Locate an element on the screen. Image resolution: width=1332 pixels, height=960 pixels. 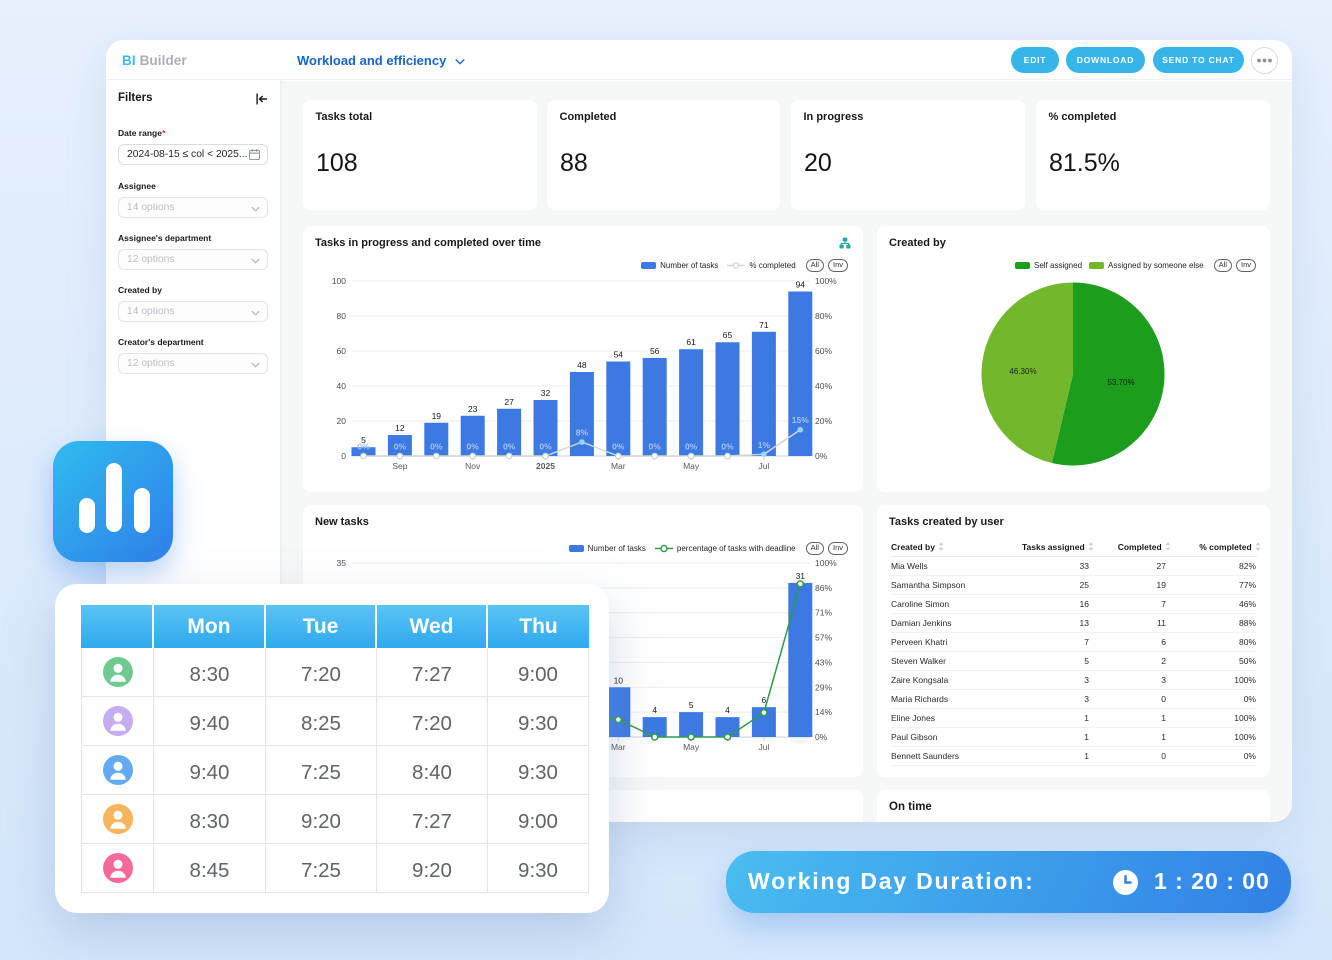
svg-text: 43% is located at coordinates (823, 662).